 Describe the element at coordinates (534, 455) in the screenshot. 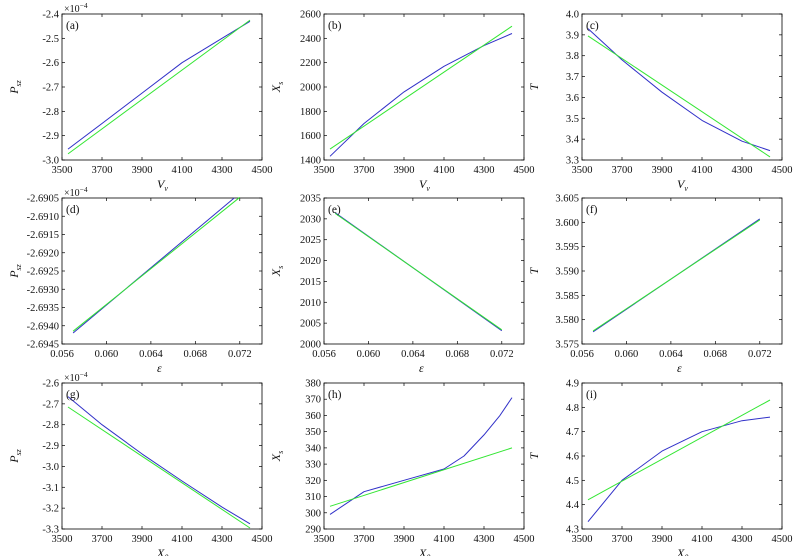

I see `y-axis-label: T` at that location.